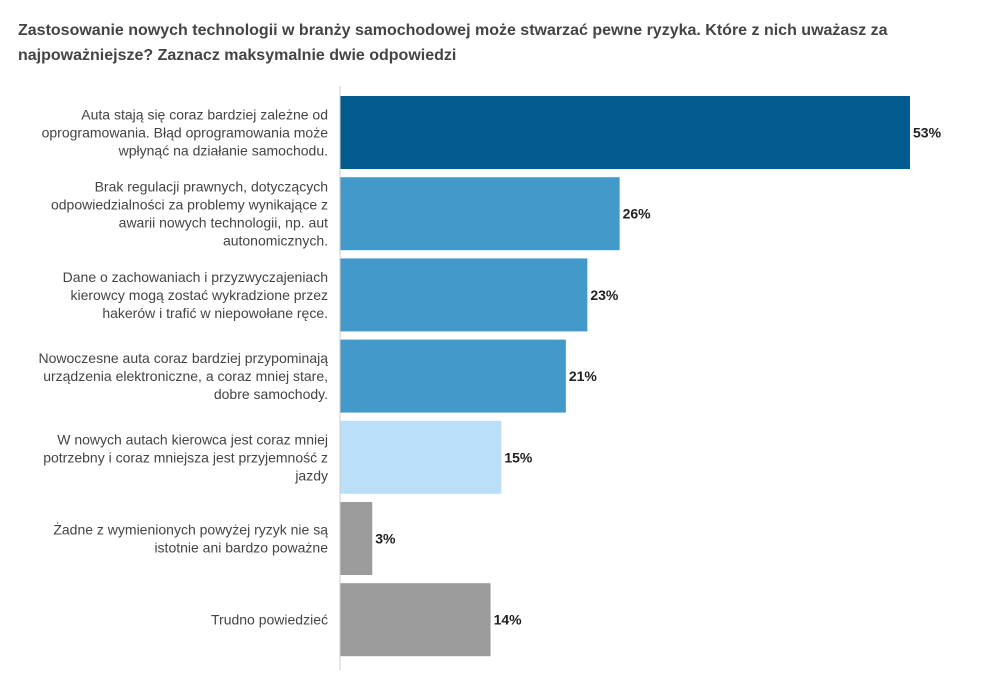  What do you see at coordinates (223, 223) in the screenshot?
I see `category-label-line: awarii nowych technologii, np. aut` at bounding box center [223, 223].